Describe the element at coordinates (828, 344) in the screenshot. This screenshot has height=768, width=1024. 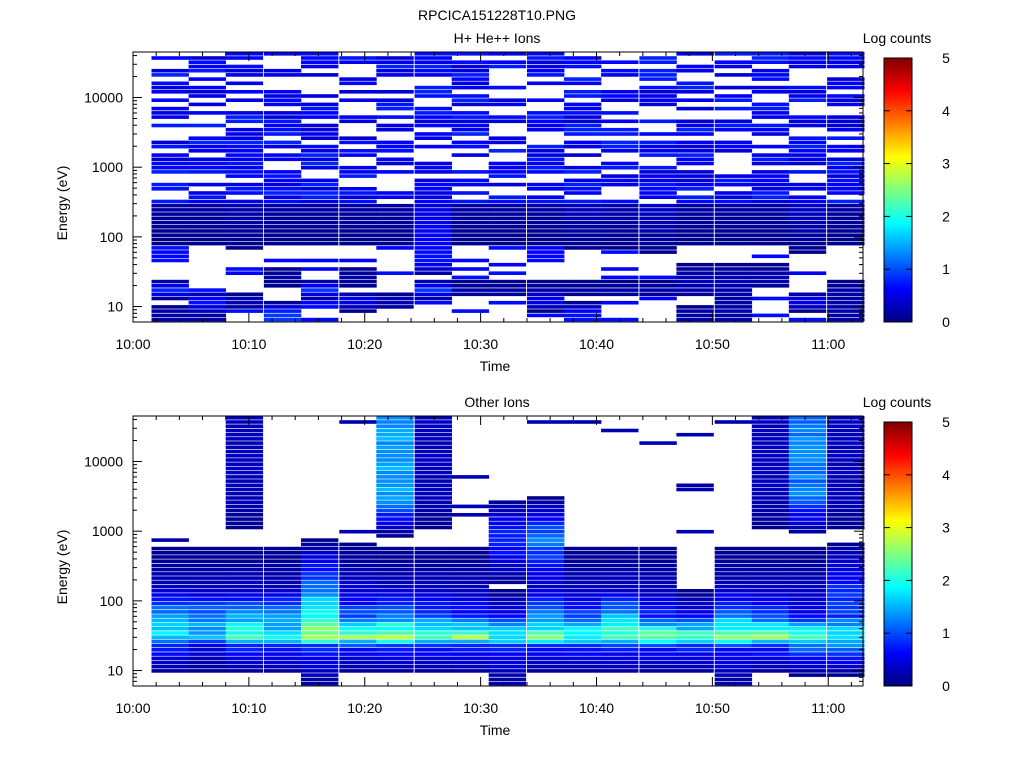
I see `x-tick-label: 11:00` at that location.